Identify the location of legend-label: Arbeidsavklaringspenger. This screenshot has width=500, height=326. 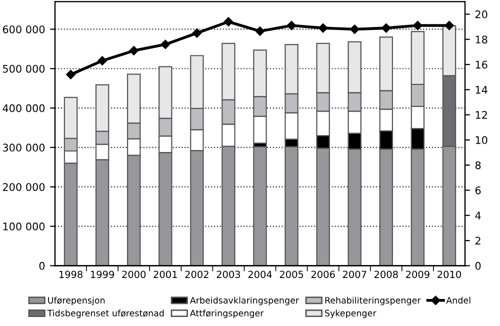
(245, 301).